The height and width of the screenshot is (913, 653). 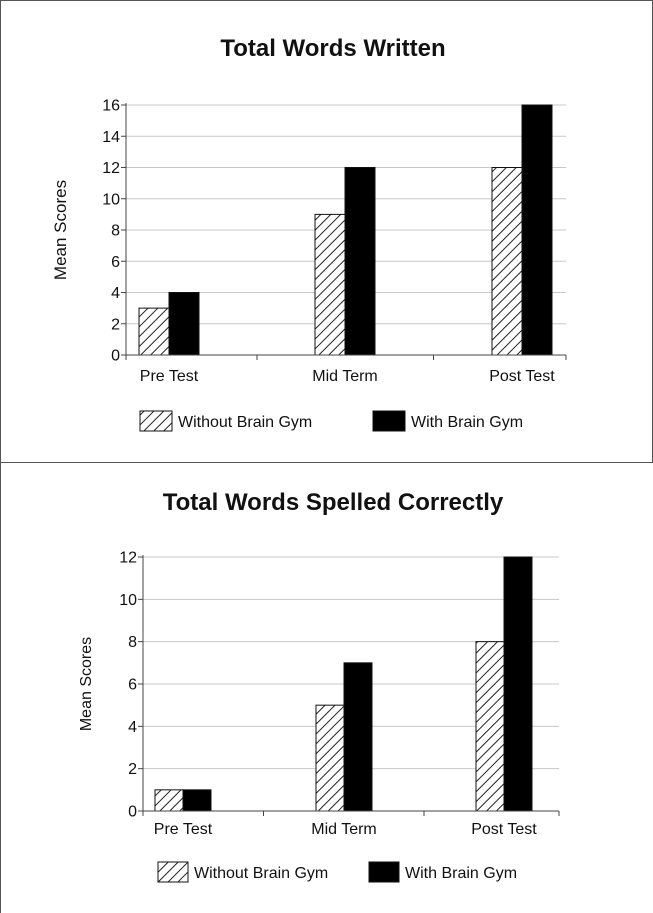 What do you see at coordinates (333, 502) in the screenshot?
I see `chart-title: Total Words Spelled Correctly` at bounding box center [333, 502].